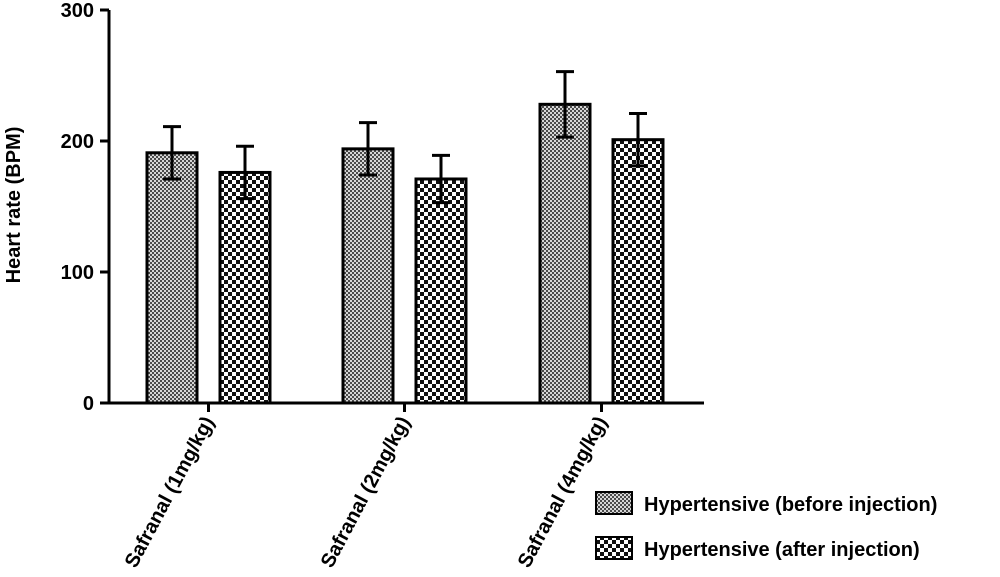 The height and width of the screenshot is (577, 1000). Describe the element at coordinates (782, 550) in the screenshot. I see `legend-label: Hypertensive (after injection)` at that location.